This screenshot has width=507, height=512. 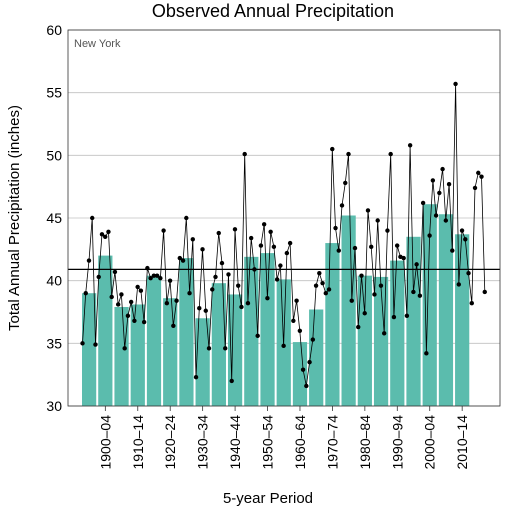 I want to click on x-tick-label: 1970–74, so click(x=332, y=442).